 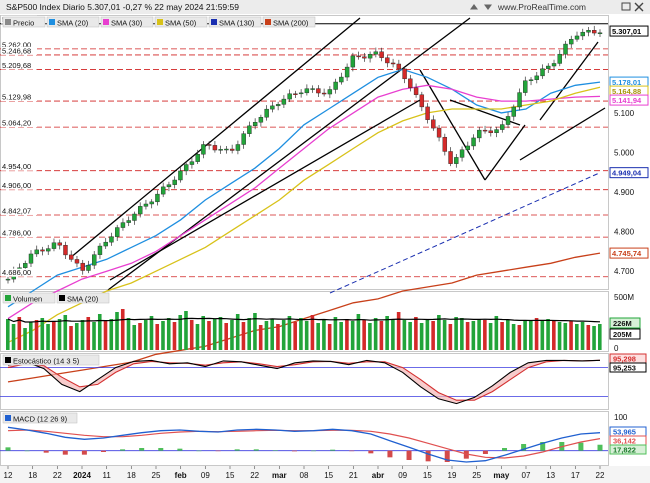 What do you see at coordinates (328, 475) in the screenshot?
I see `time-tick-label: 15` at bounding box center [328, 475].